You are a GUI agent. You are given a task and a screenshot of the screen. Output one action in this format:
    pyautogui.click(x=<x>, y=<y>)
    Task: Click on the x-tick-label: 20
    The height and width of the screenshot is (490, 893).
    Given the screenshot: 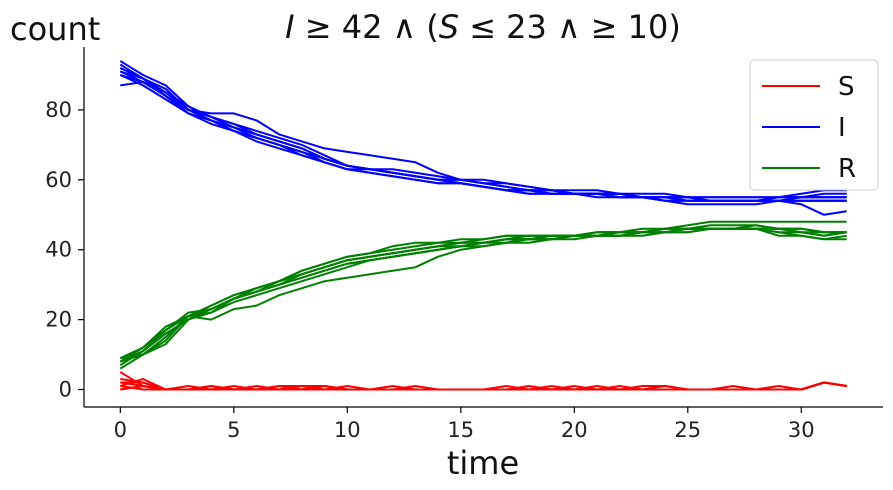 What is the action you would take?
    pyautogui.click(x=574, y=430)
    